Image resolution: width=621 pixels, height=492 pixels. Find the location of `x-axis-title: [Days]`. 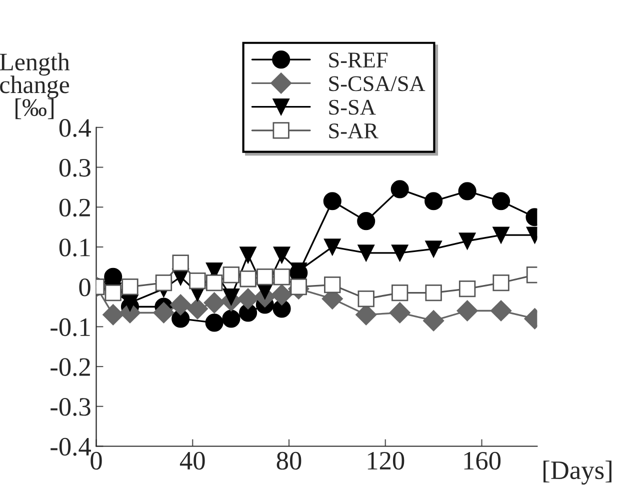

x-axis-title: [Days] is located at coordinates (578, 472).